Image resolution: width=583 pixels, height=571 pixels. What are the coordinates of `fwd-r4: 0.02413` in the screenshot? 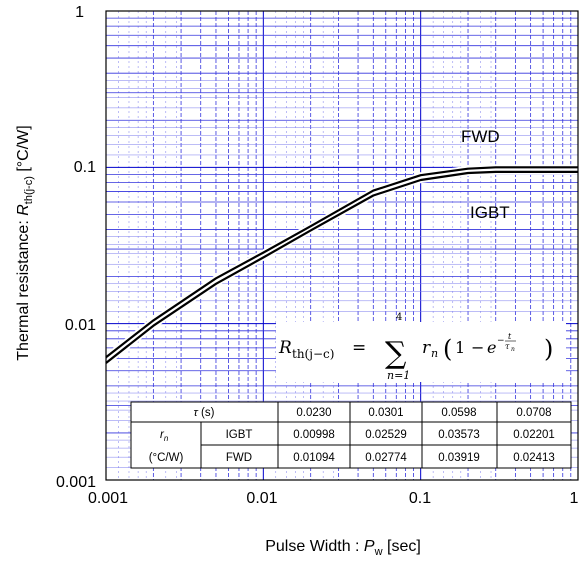 It's located at (534, 458).